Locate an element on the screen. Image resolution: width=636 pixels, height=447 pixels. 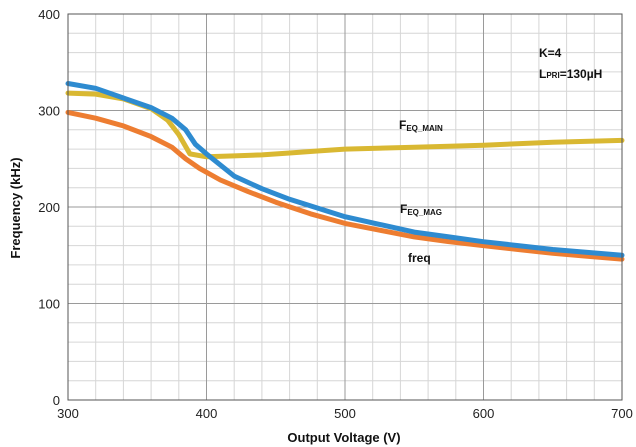
x-axis-title: Output Voltage (V) is located at coordinates (343, 437).